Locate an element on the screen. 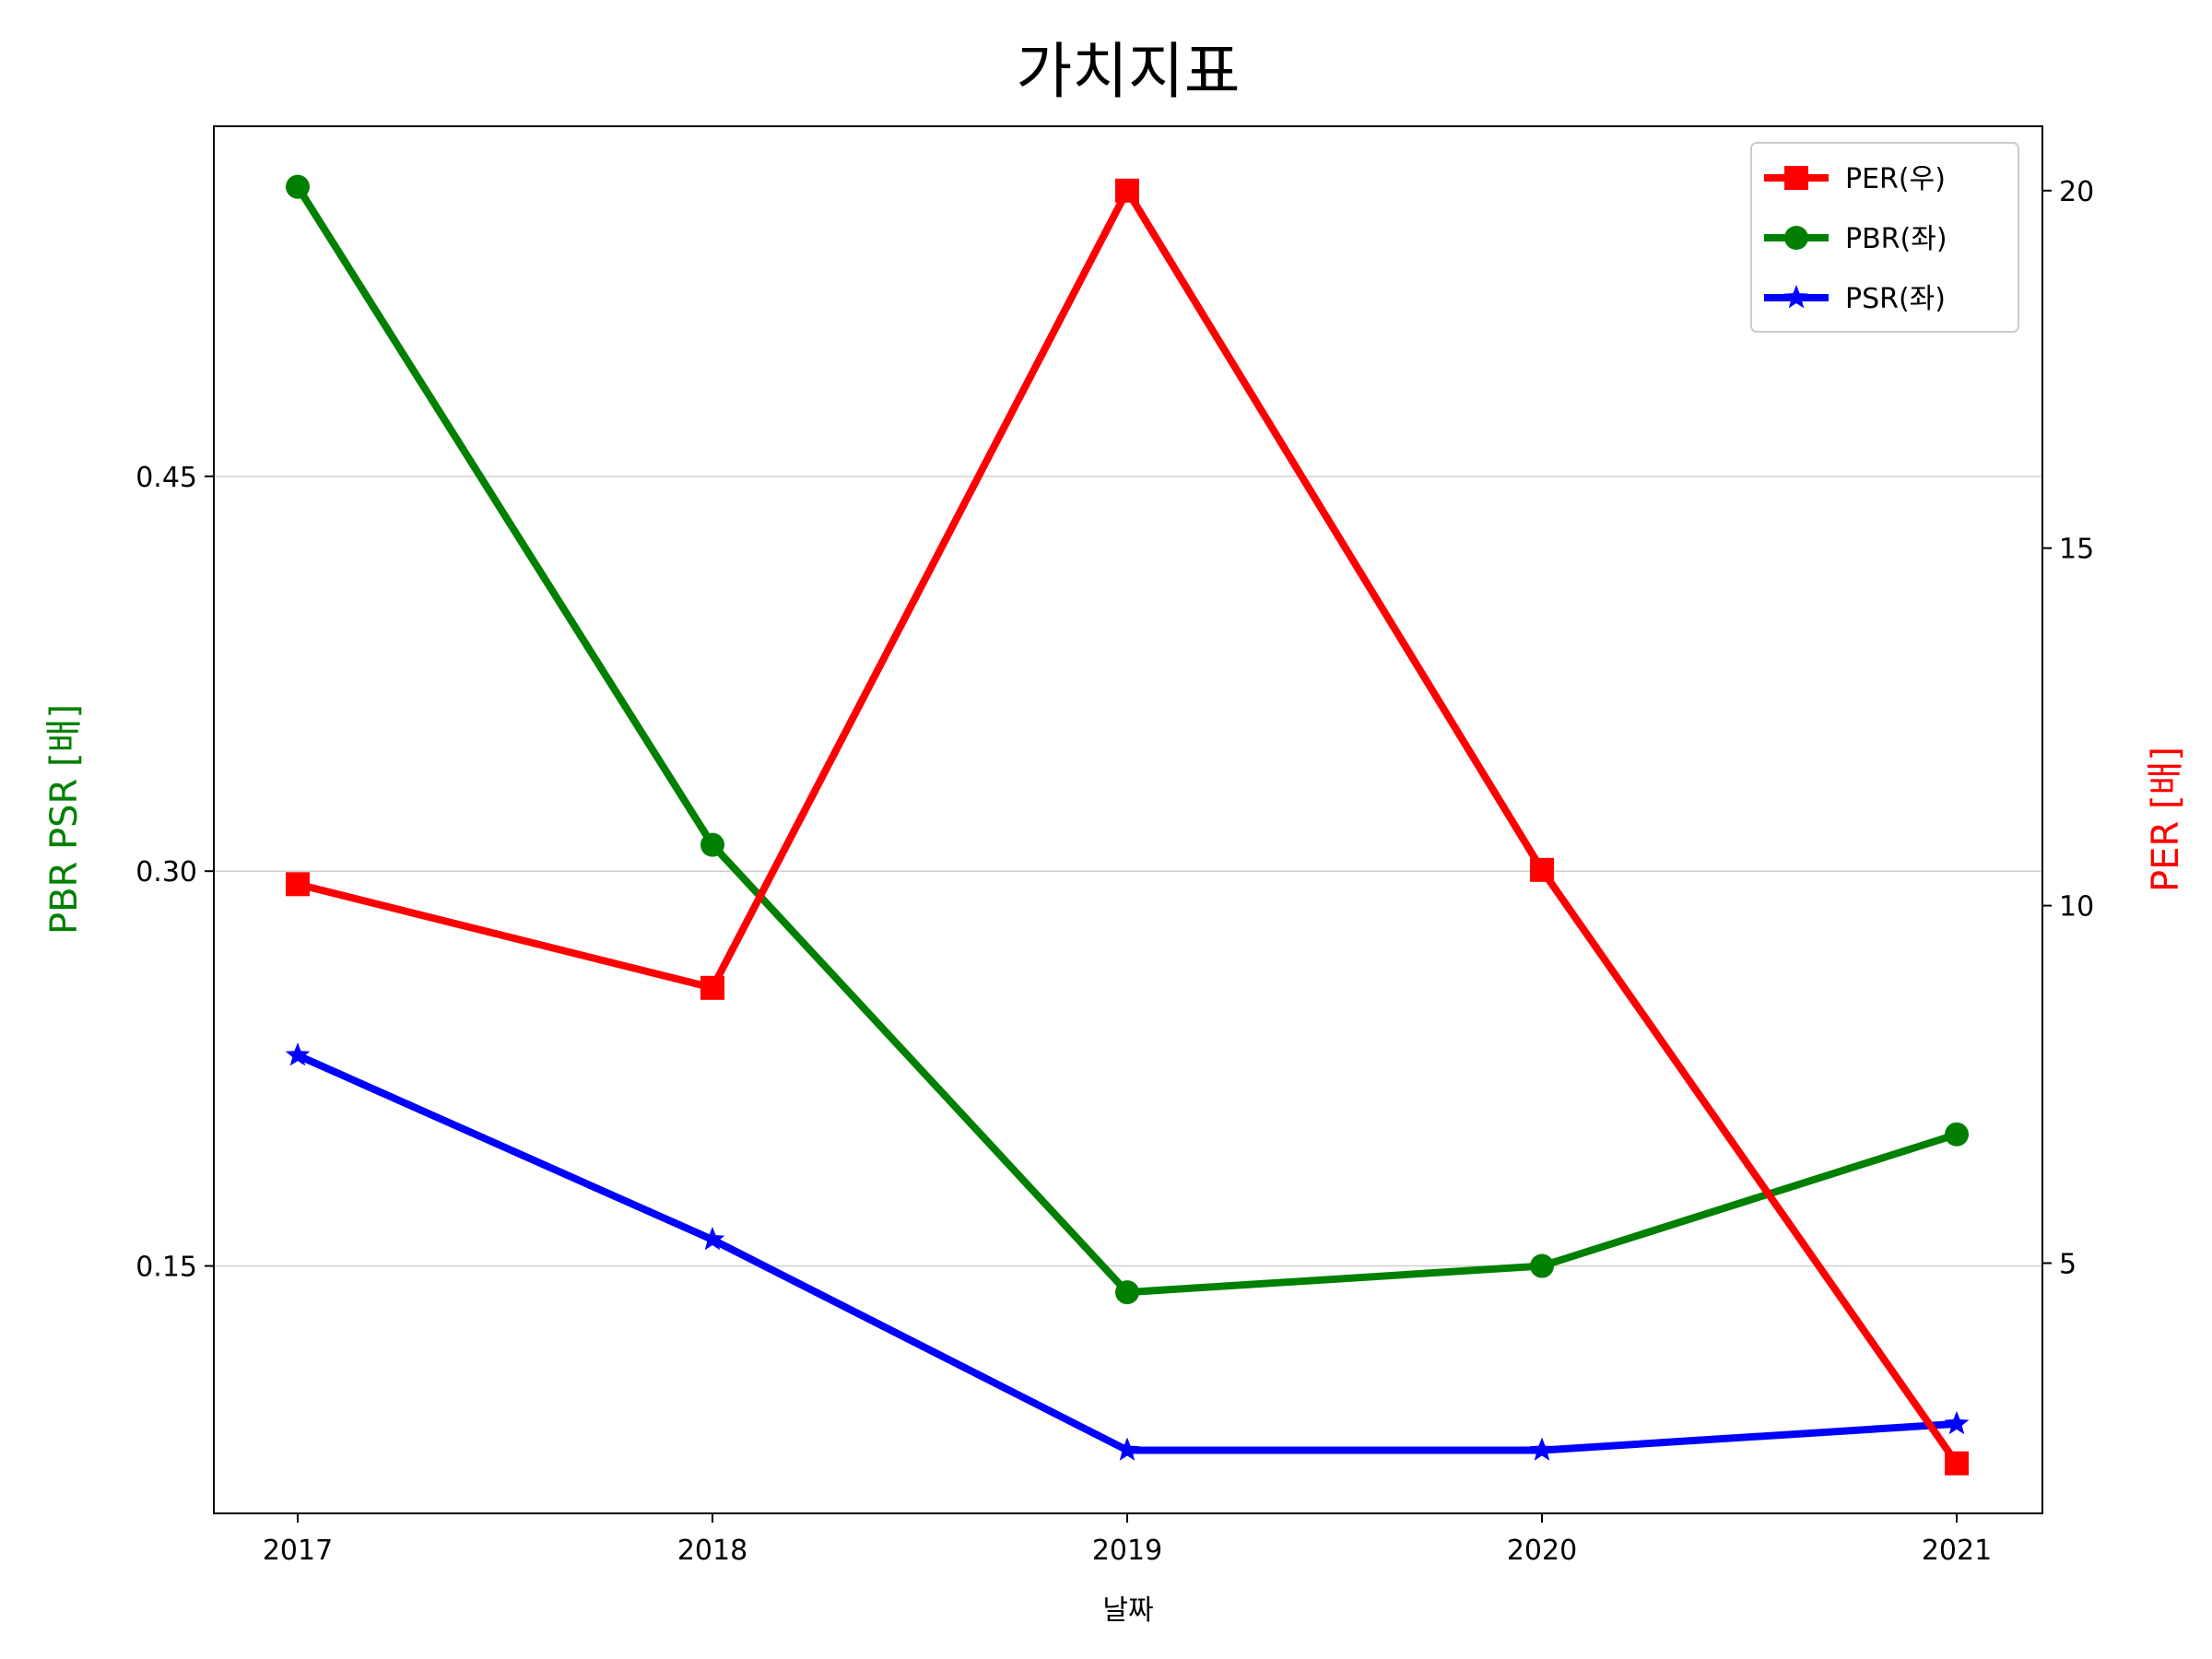 Image resolution: width=2212 pixels, height=1659 pixels. y-right-tick-label: 5 is located at coordinates (2068, 1264).